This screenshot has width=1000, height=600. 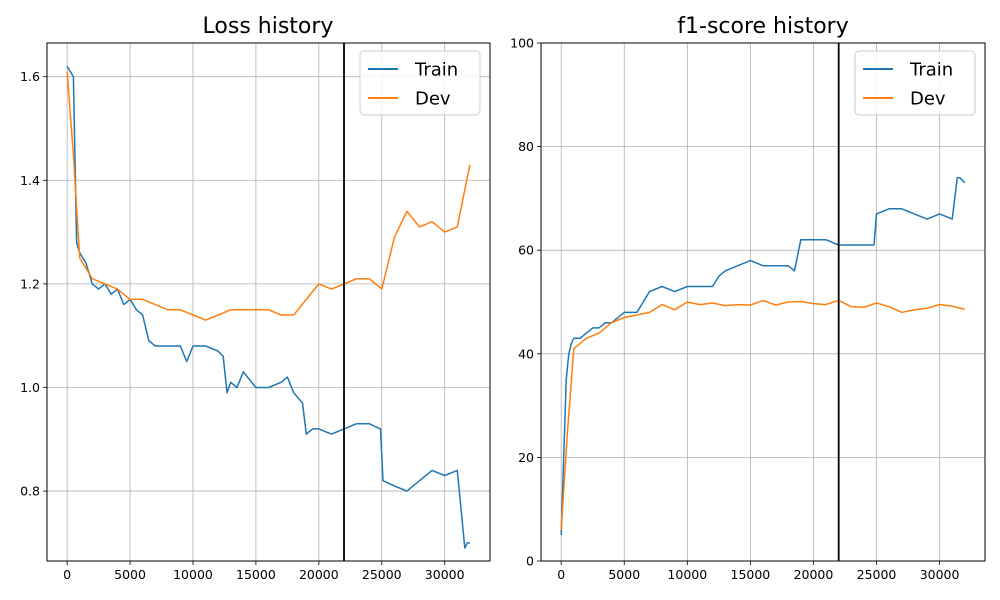 What do you see at coordinates (530, 561) in the screenshot?
I see `y-tick-label: 0` at bounding box center [530, 561].